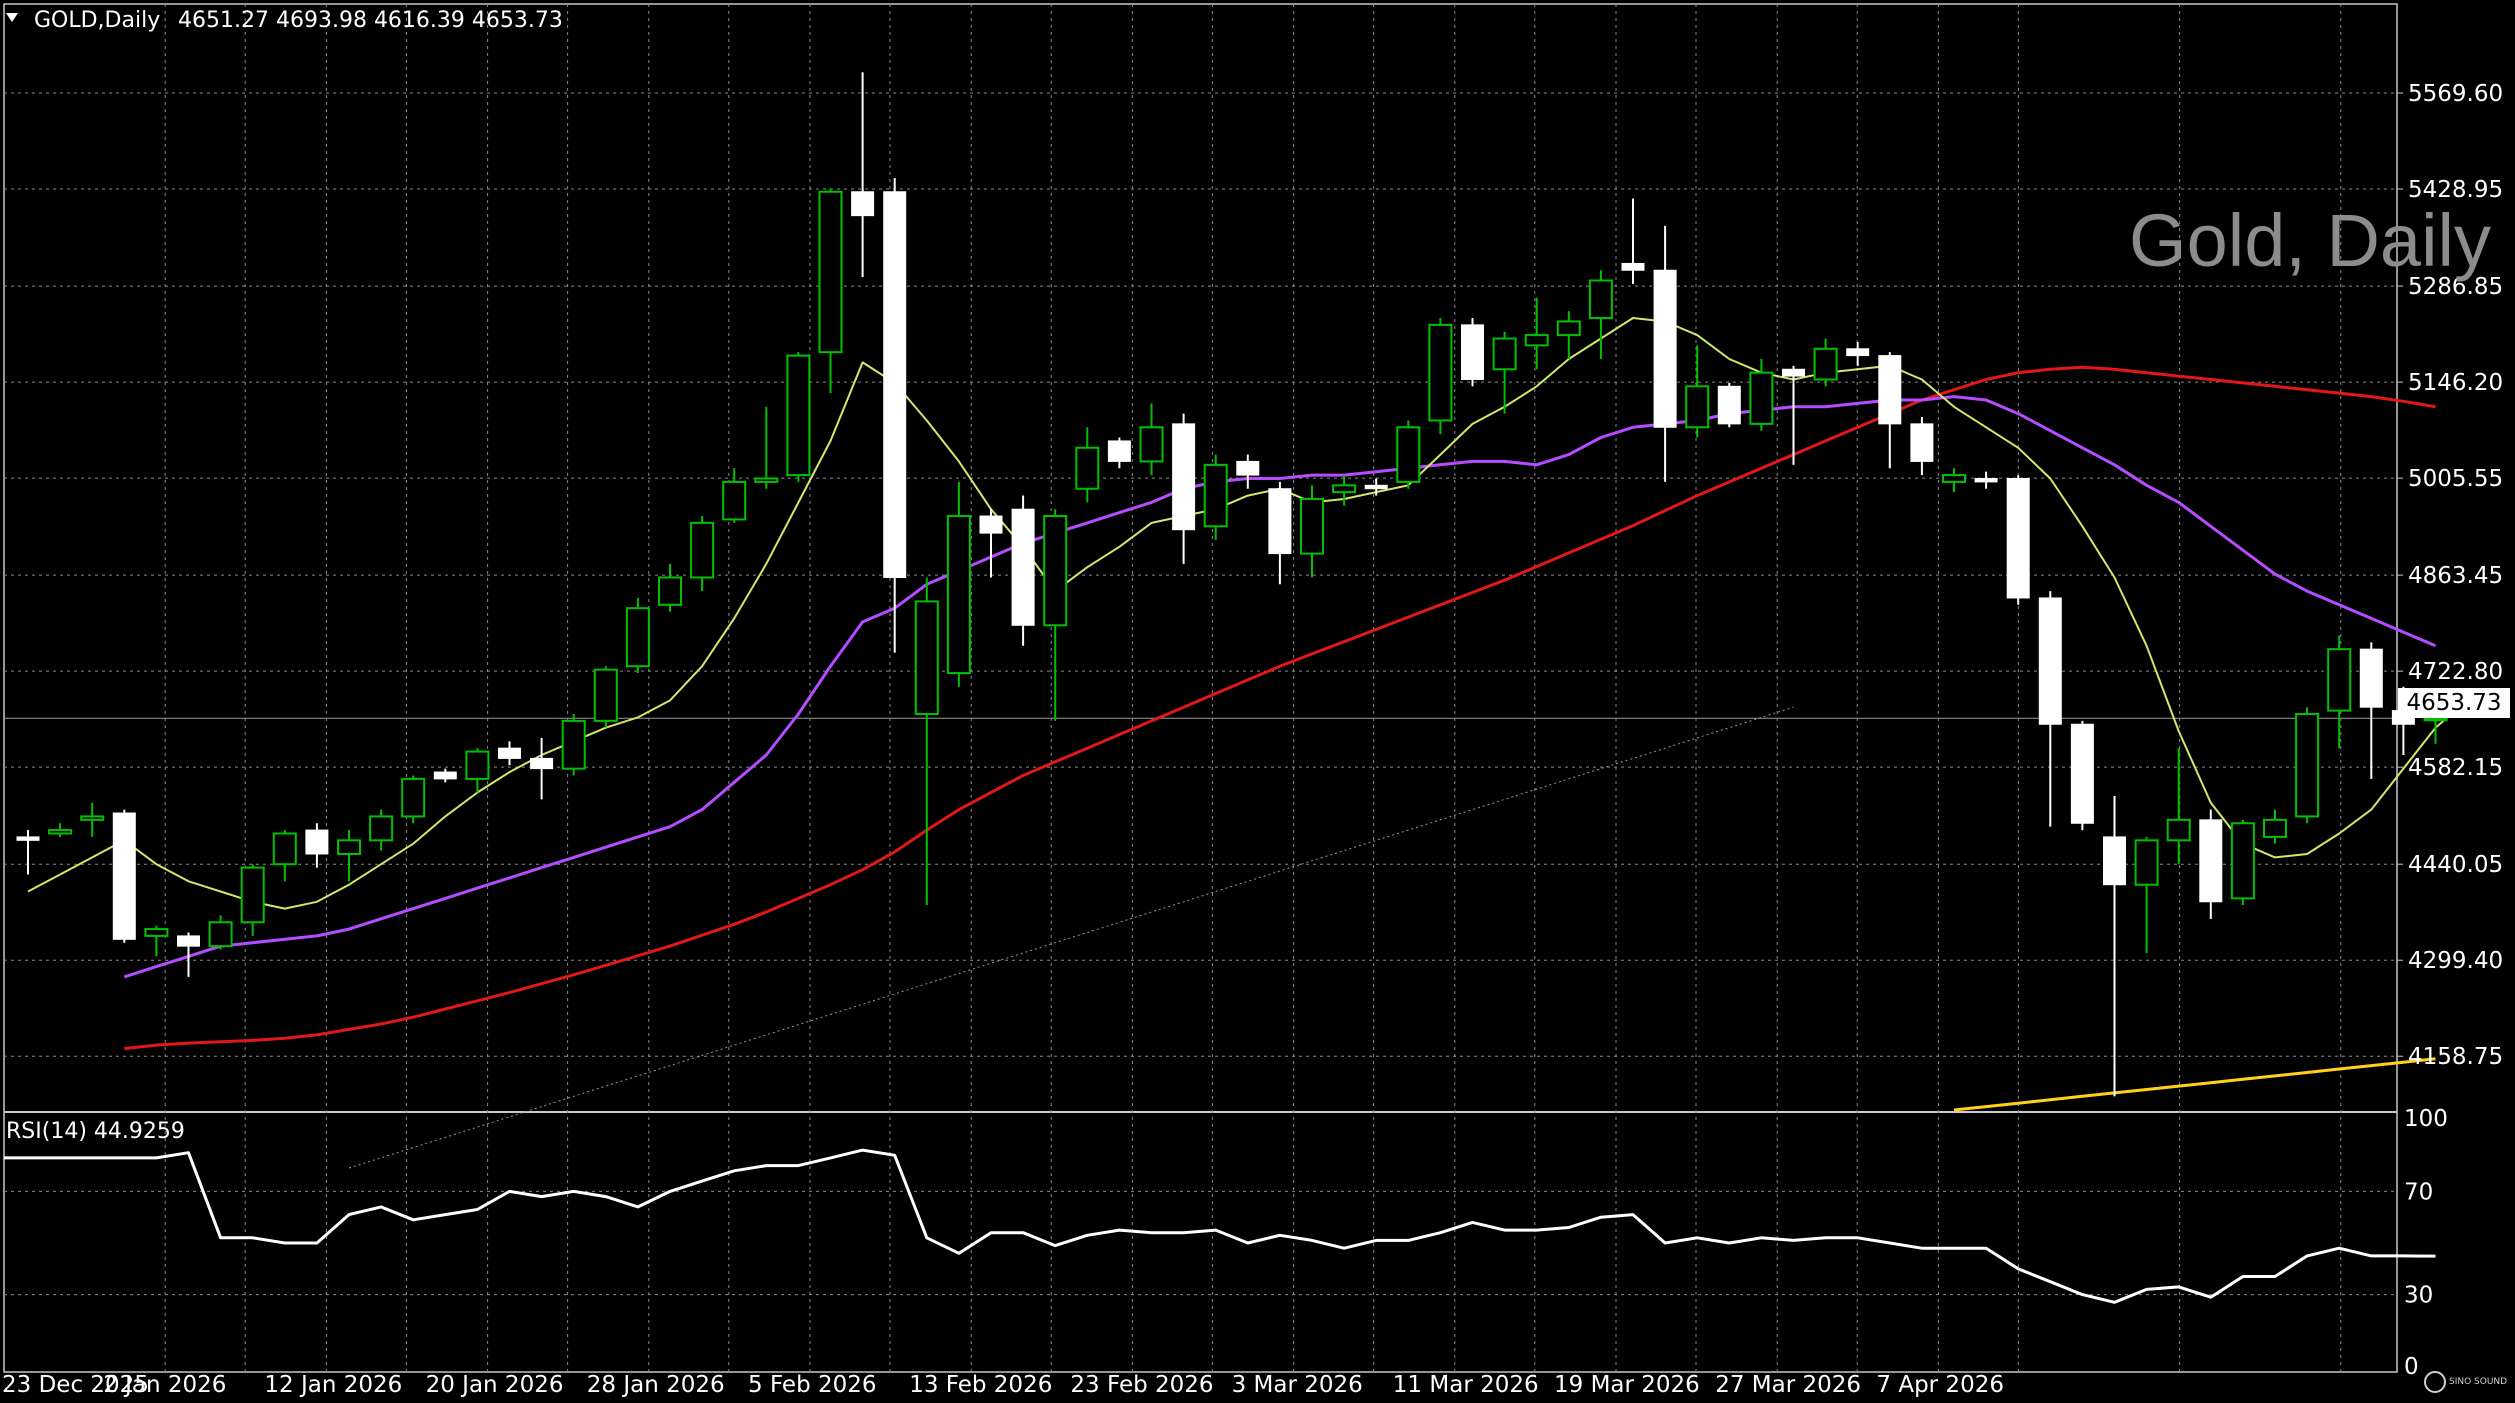  Describe the element at coordinates (1141, 1385) in the screenshot. I see `date-tick-label: 23 Feb 2026` at that location.